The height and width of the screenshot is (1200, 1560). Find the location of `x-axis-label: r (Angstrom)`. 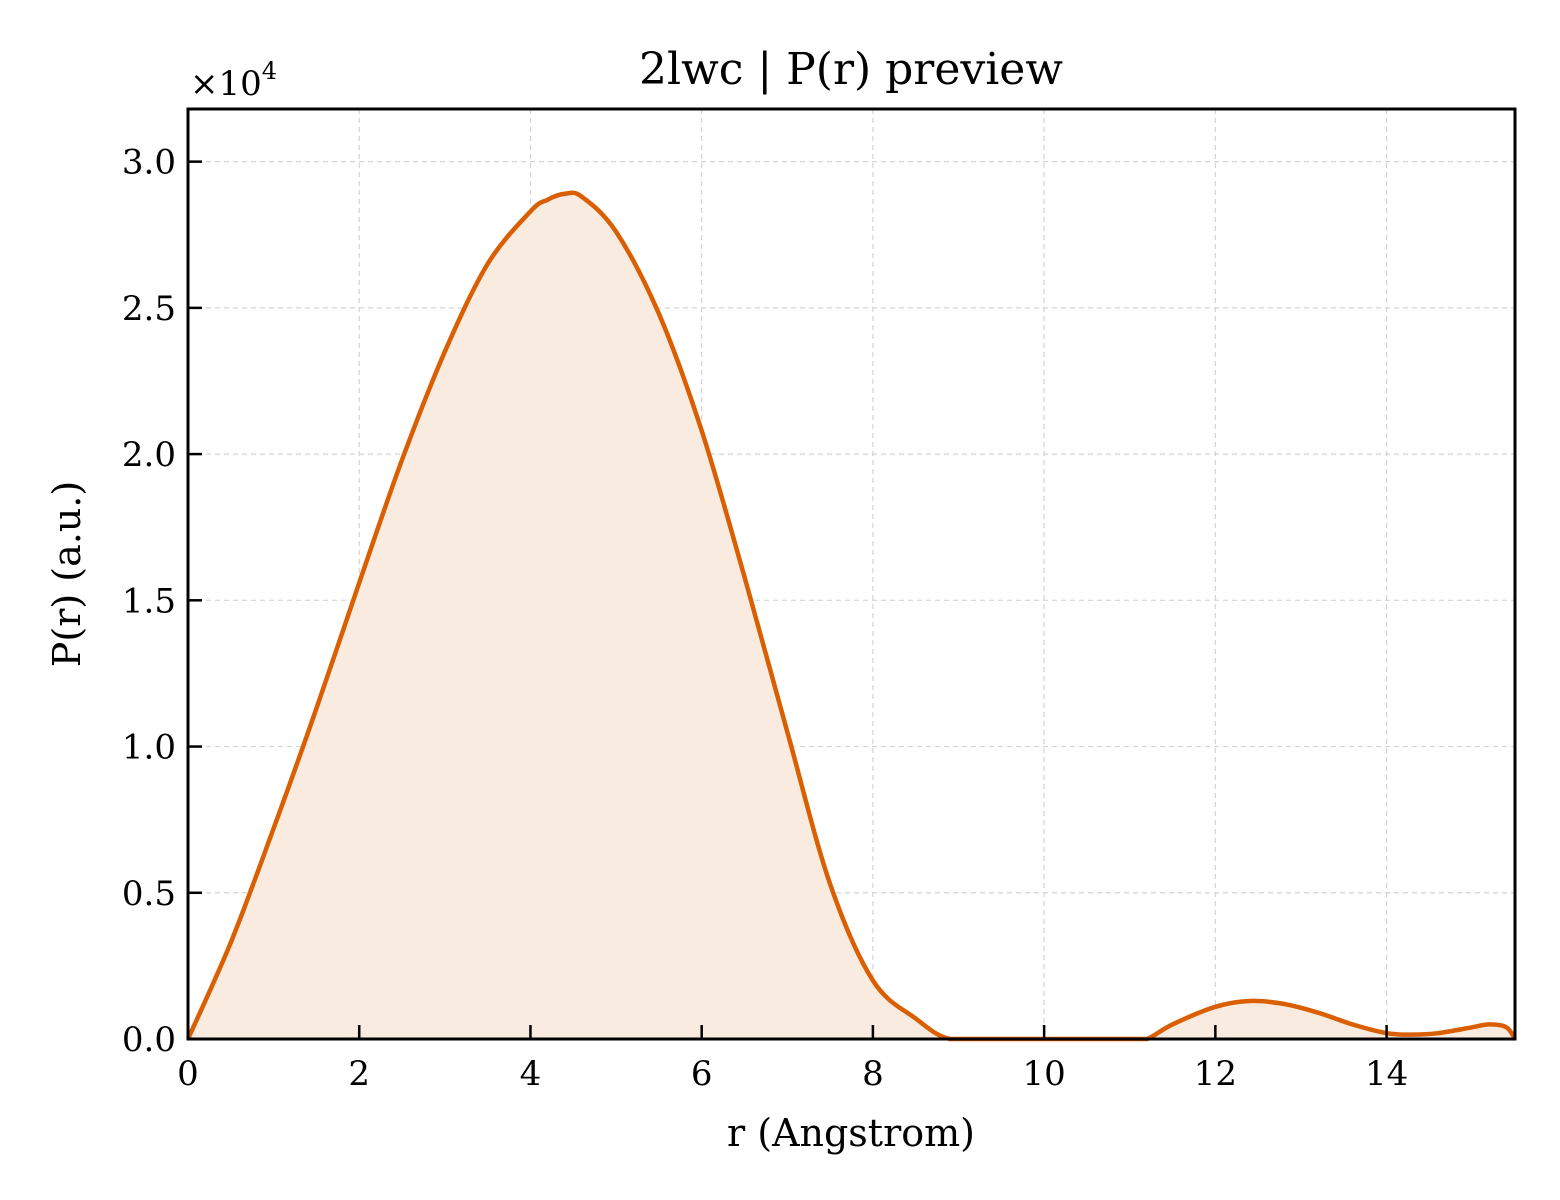

x-axis-label: r (Angstrom) is located at coordinates (851, 1133).